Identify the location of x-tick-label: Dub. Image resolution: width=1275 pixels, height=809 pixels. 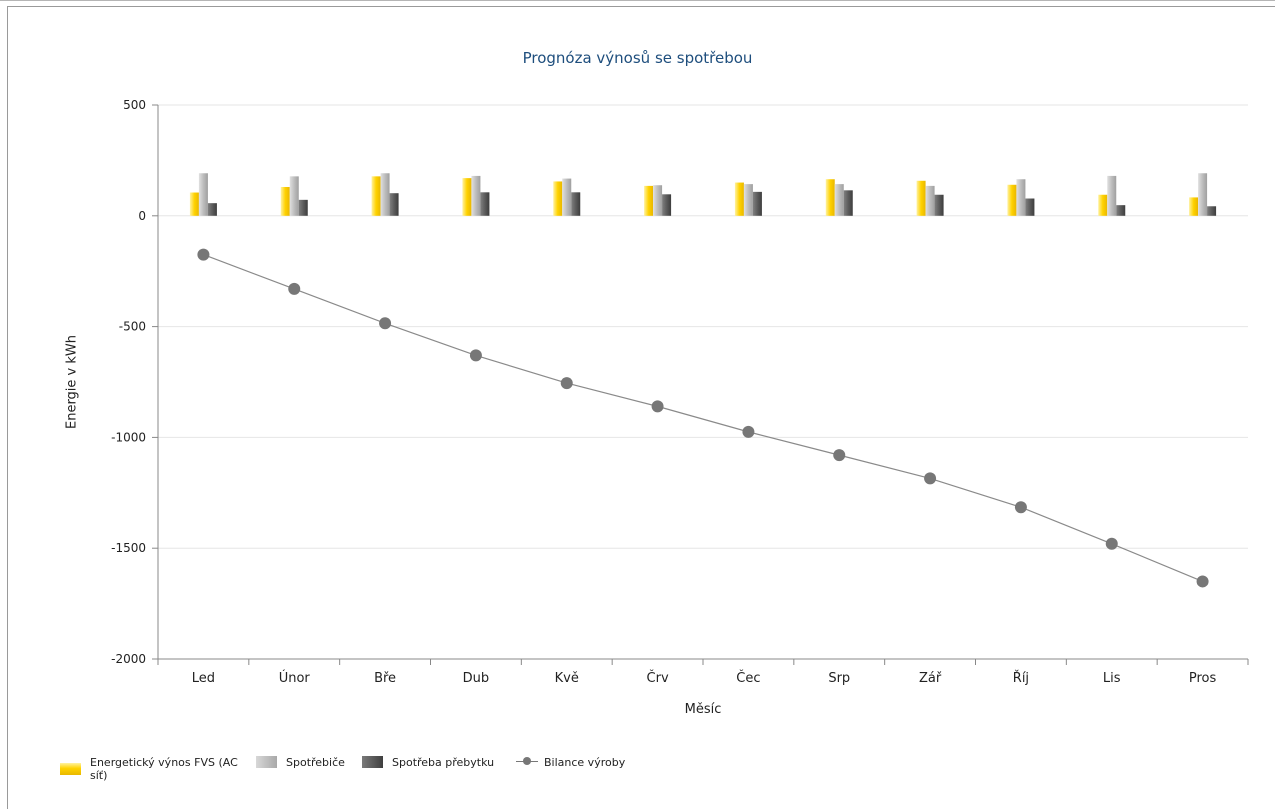
(476, 678).